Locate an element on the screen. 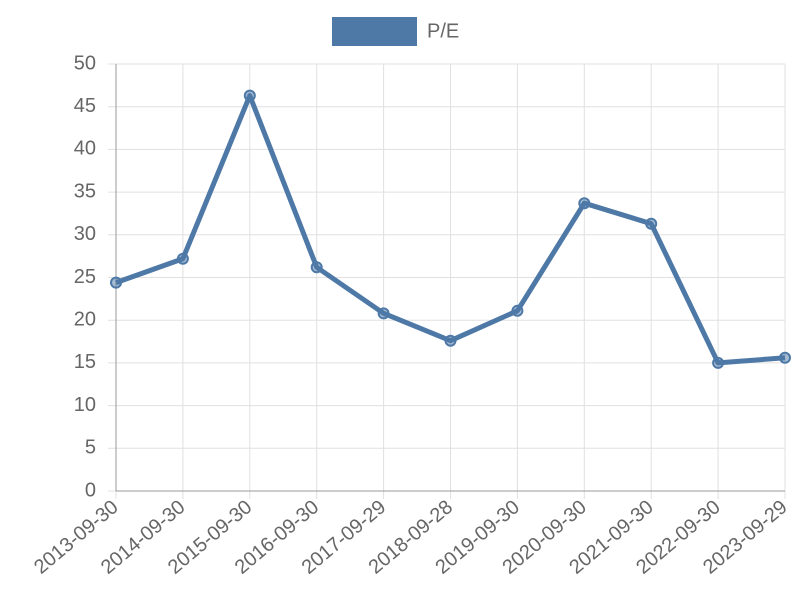  legend-label: P/E is located at coordinates (443, 31).